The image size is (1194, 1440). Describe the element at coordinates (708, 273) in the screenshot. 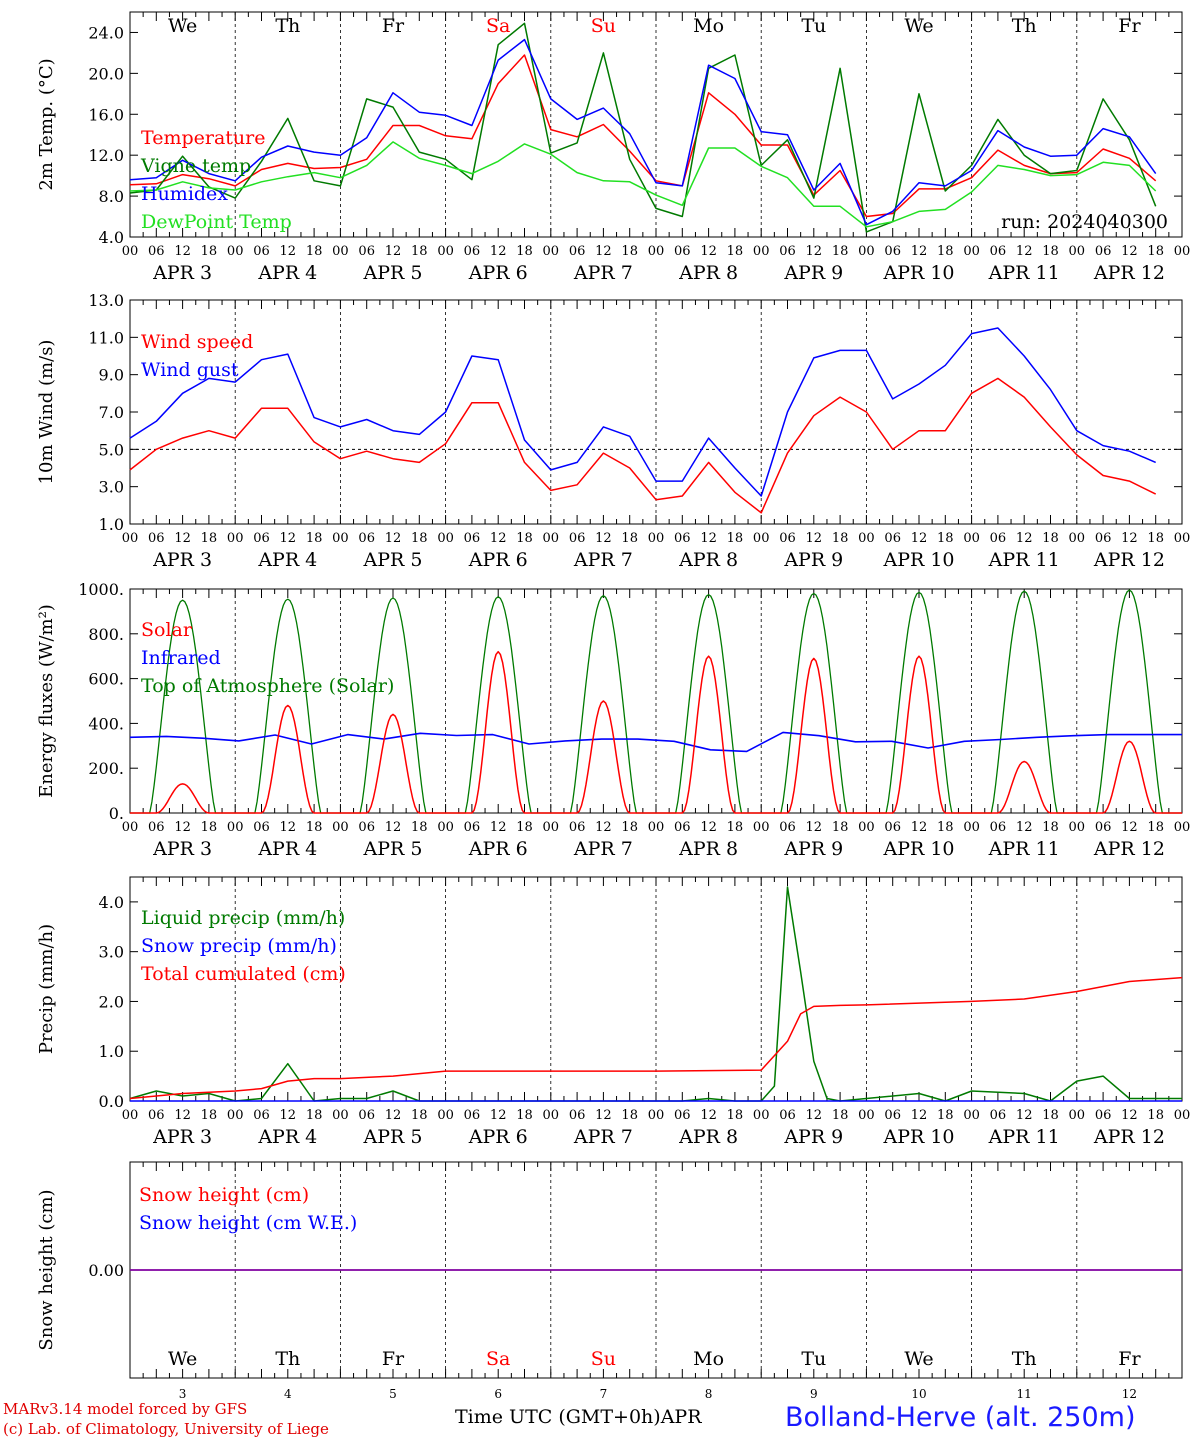

I see `date-label: APR 8` at that location.